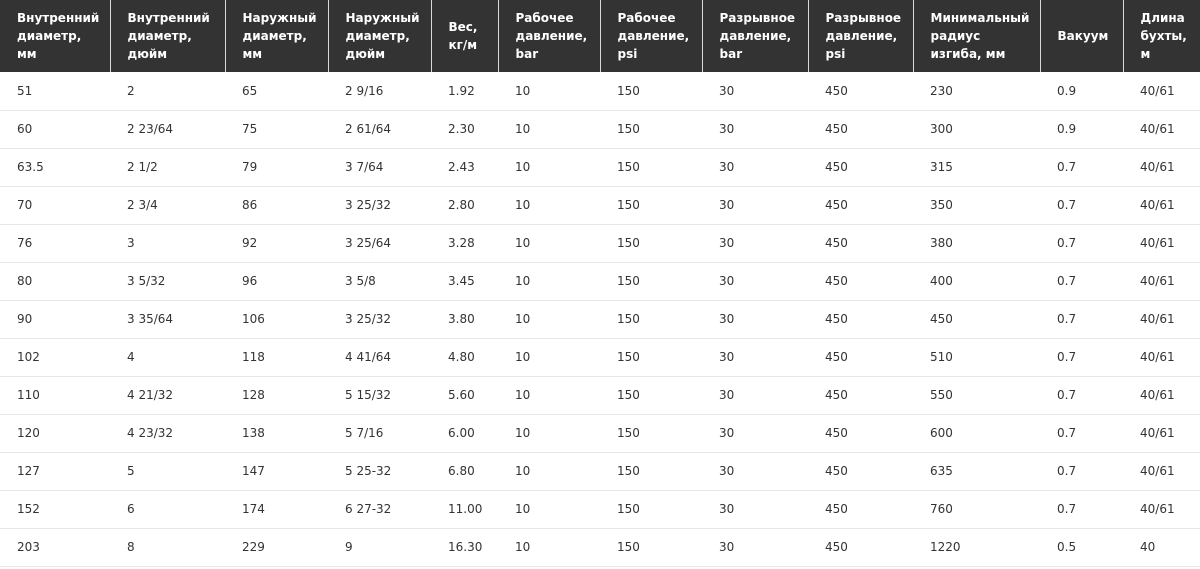 This screenshot has height=569, width=1200. Describe the element at coordinates (379, 205) in the screenshot. I see `table-cell: 3 25/32` at that location.